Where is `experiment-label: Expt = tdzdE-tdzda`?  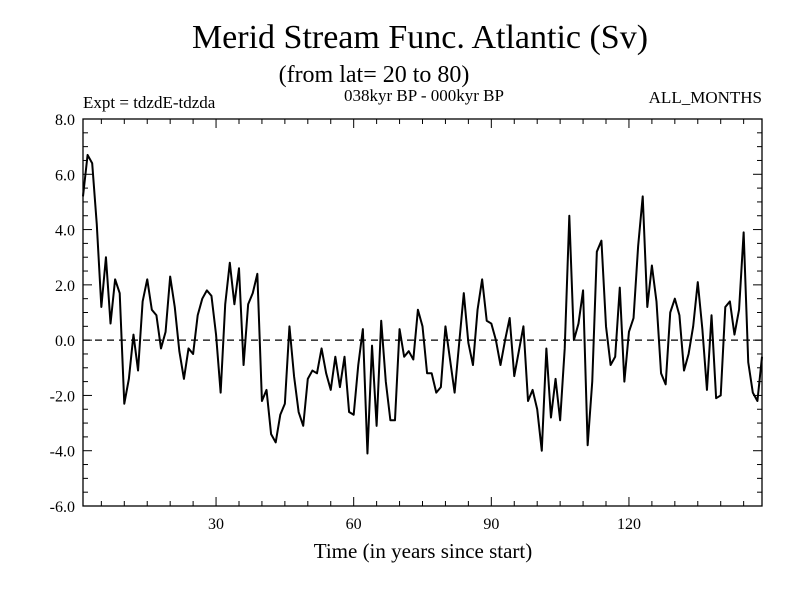
experiment-label: Expt = tdzdE-tdzda is located at coordinates (149, 102).